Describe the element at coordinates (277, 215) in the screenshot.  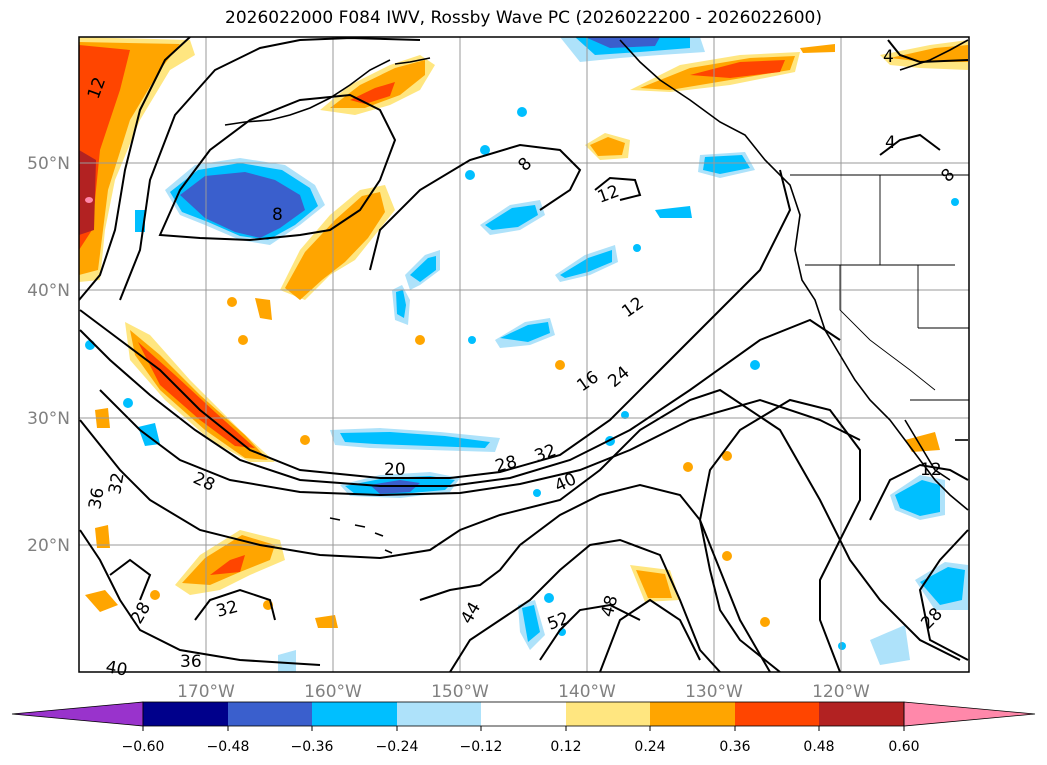
I see `contour-label: 8` at that location.